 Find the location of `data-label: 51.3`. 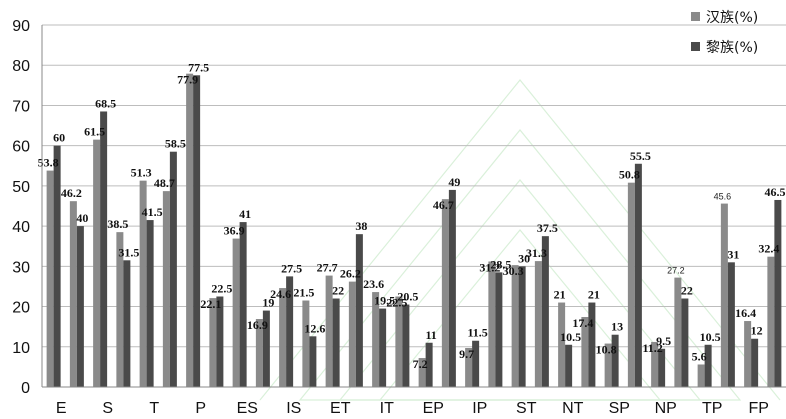

data-label: 51.3 is located at coordinates (141, 173).